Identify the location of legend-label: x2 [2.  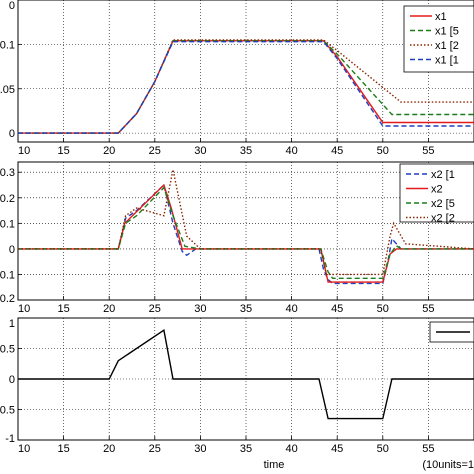
(443, 219).